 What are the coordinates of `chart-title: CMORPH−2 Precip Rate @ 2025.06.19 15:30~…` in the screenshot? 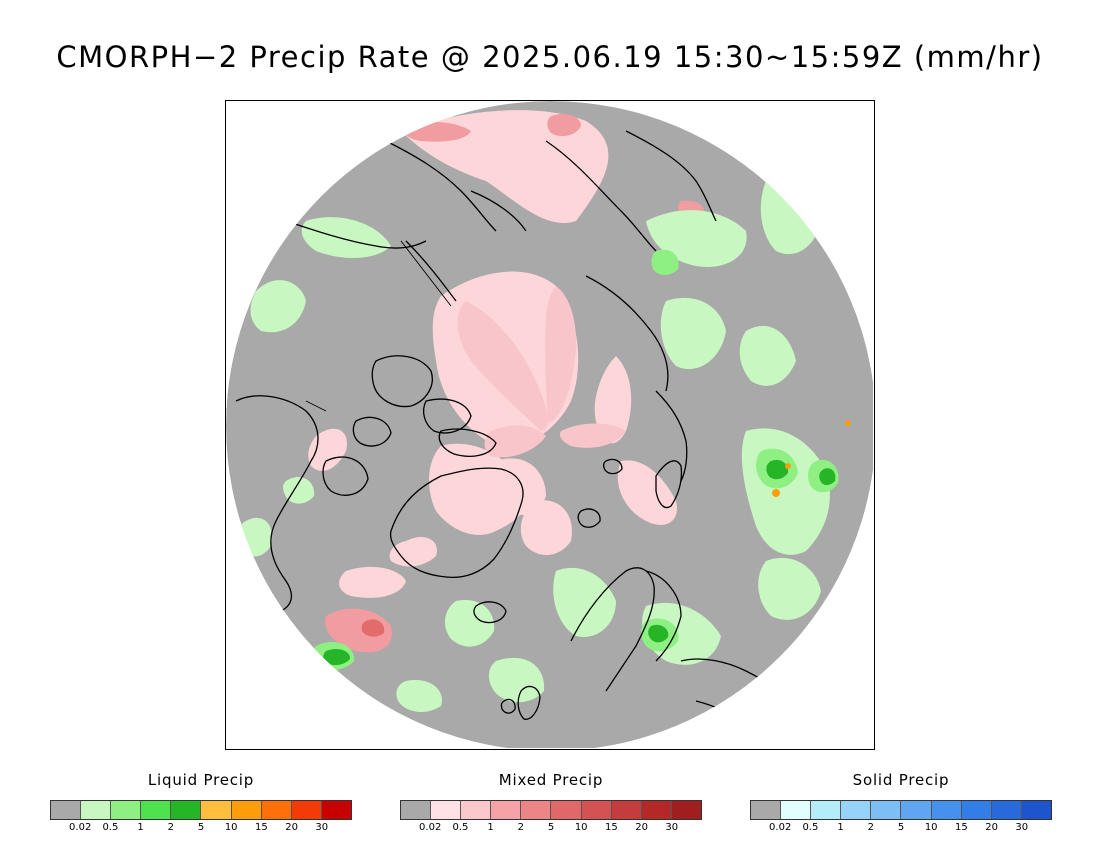 It's located at (550, 57).